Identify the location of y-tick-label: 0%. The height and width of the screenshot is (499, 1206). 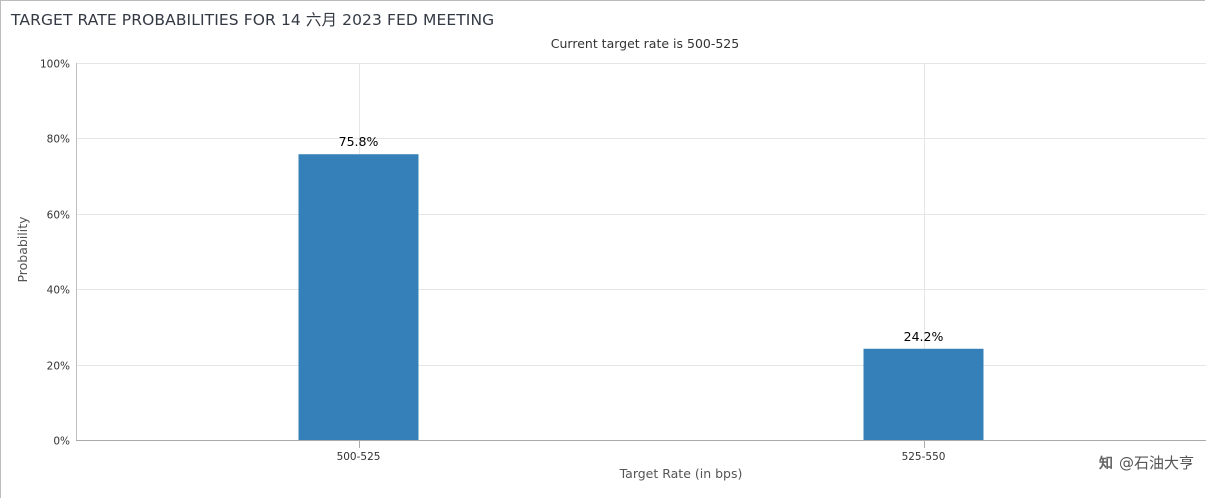
(61, 442).